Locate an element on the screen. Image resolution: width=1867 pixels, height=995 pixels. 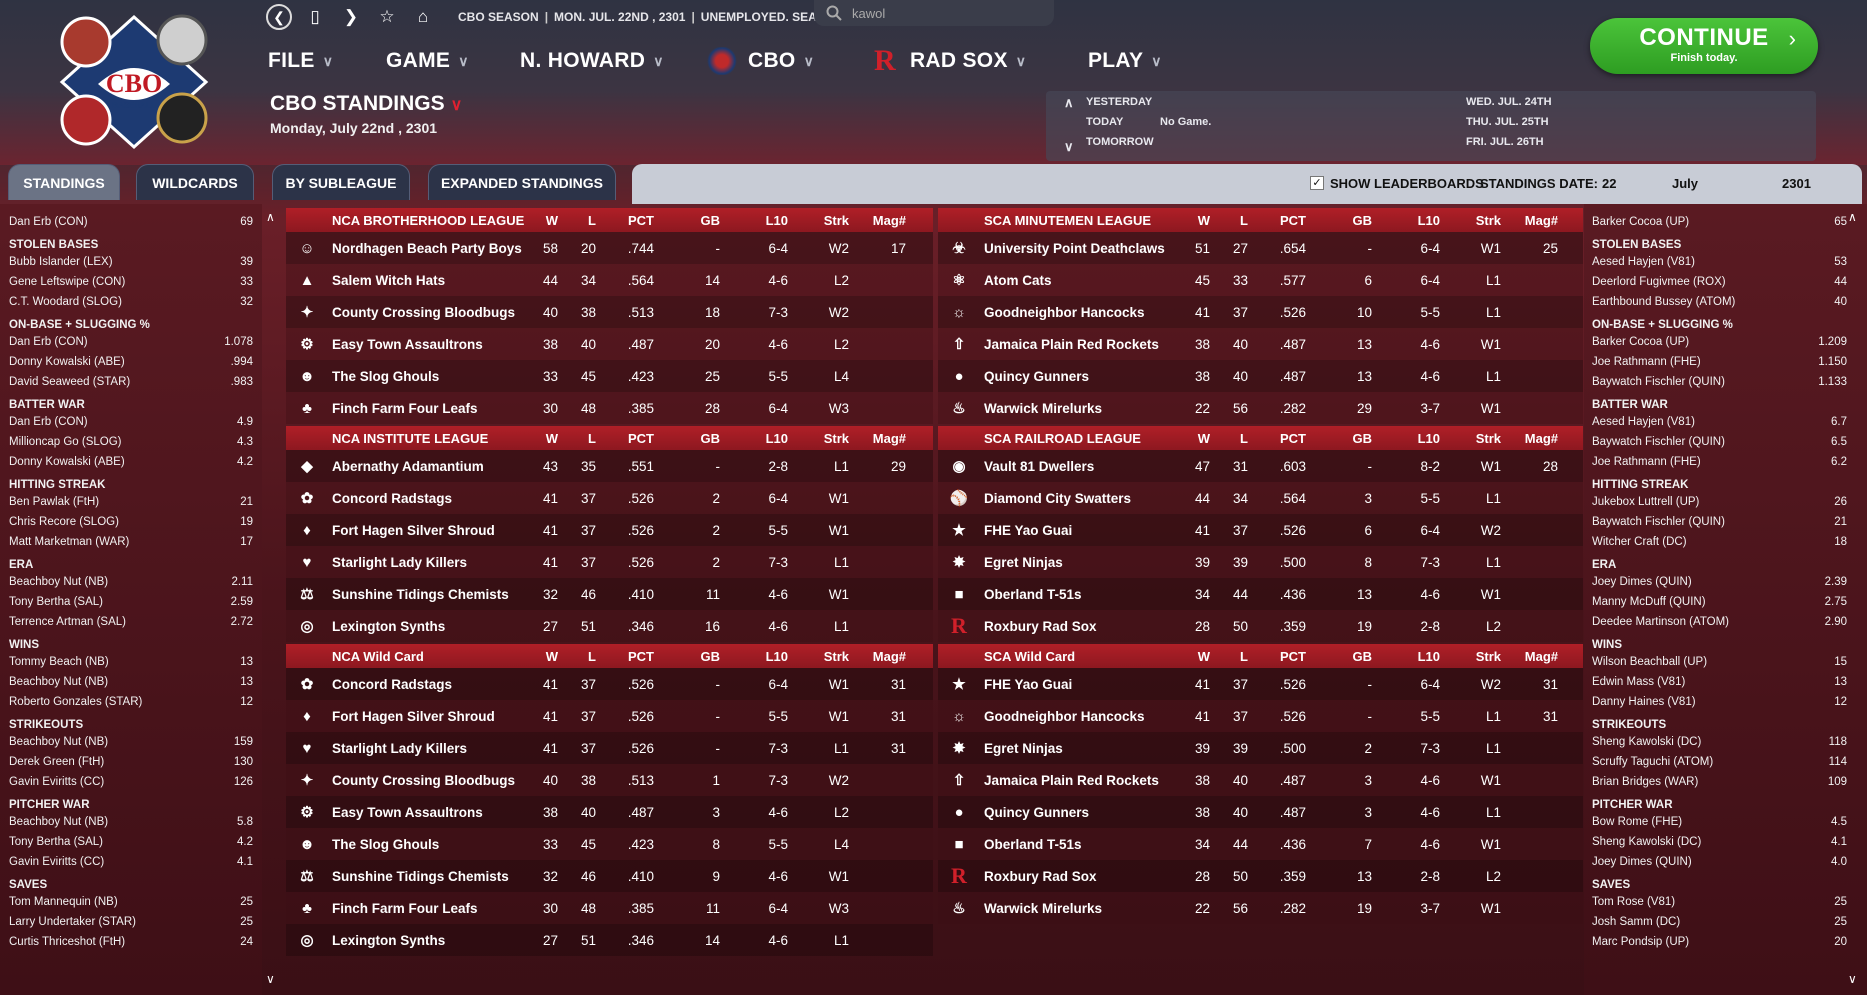
team-row: ♨ Warwick Mirelurks 22 56 .282 29 3-7 W1 is located at coordinates (1260, 408).